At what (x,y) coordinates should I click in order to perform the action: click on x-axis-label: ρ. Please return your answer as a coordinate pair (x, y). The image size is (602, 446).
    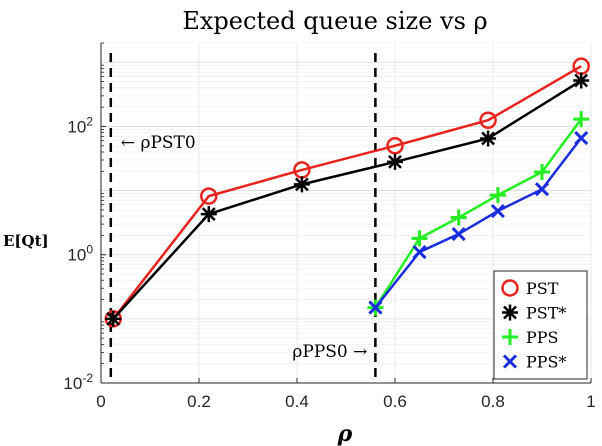
    Looking at the image, I should click on (345, 433).